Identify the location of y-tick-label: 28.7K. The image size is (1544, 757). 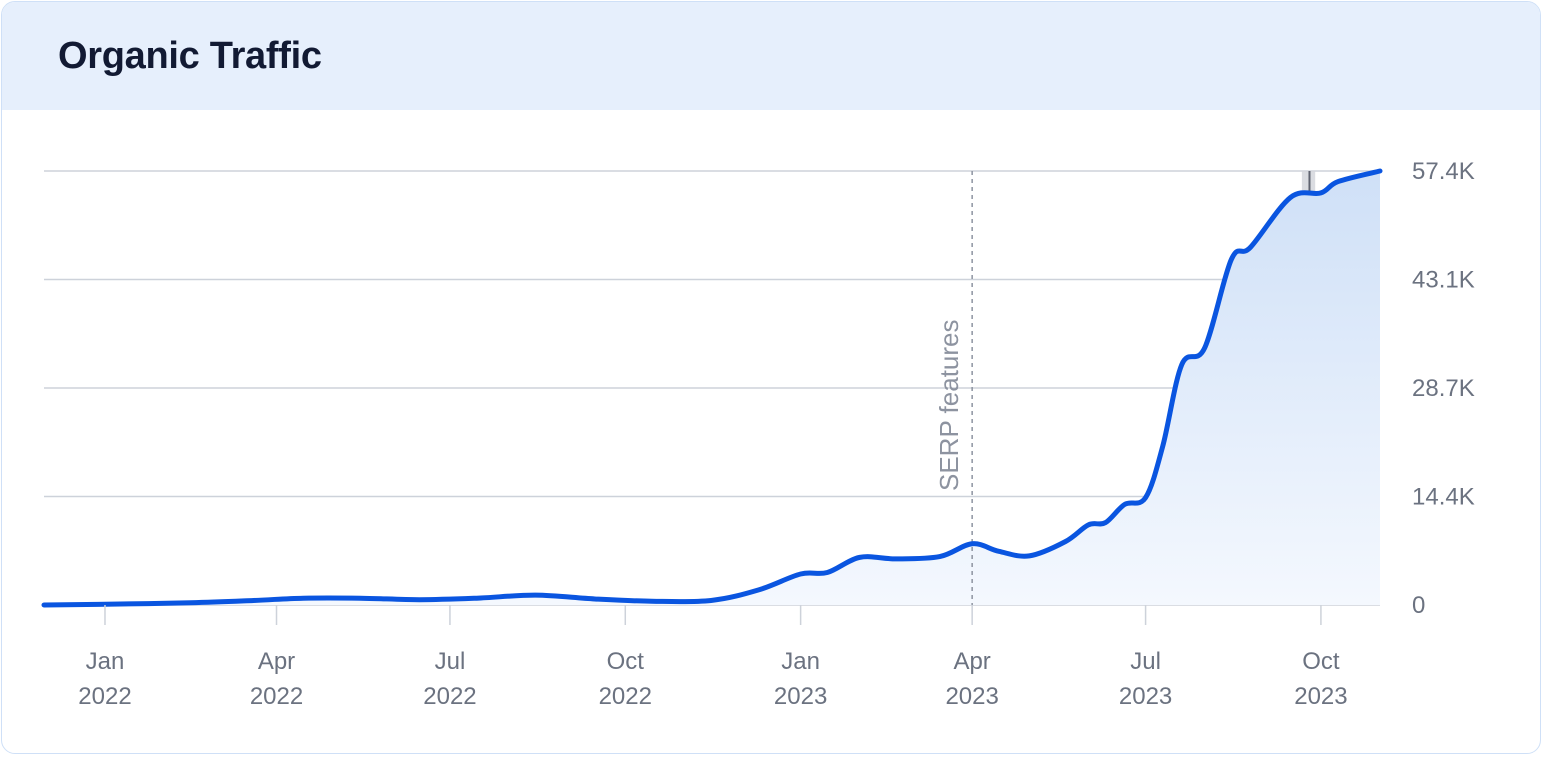
(1443, 388).